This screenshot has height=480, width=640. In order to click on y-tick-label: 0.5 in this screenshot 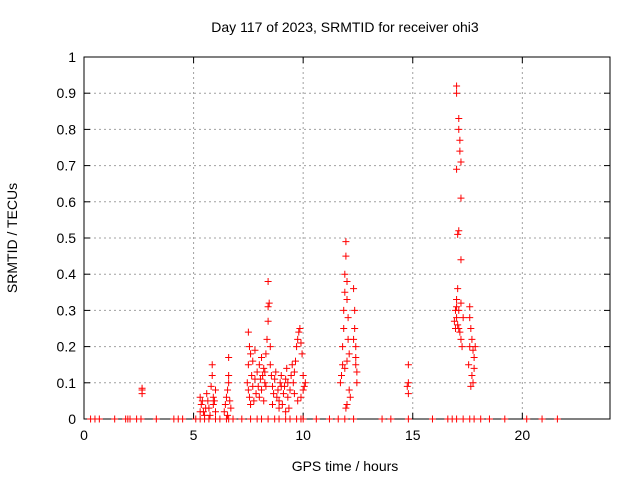, I will do `click(67, 238)`.